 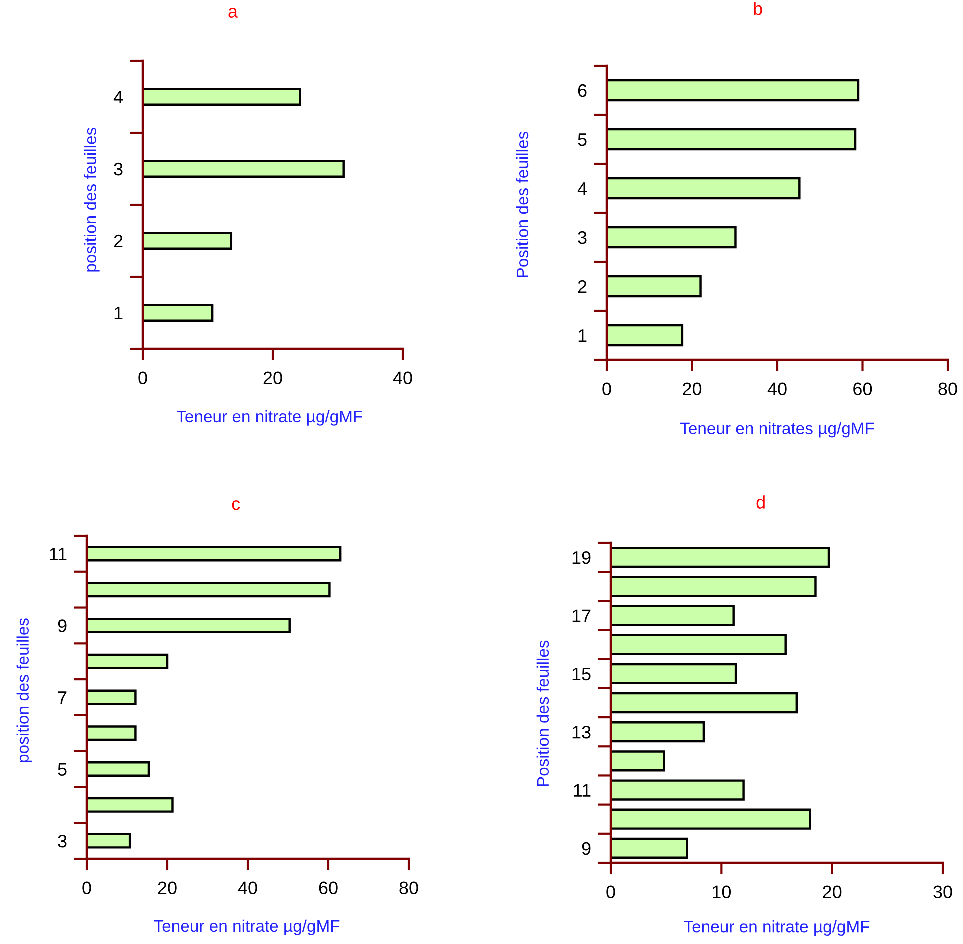 What do you see at coordinates (582, 91) in the screenshot?
I see `y-tick-label: 6` at bounding box center [582, 91].